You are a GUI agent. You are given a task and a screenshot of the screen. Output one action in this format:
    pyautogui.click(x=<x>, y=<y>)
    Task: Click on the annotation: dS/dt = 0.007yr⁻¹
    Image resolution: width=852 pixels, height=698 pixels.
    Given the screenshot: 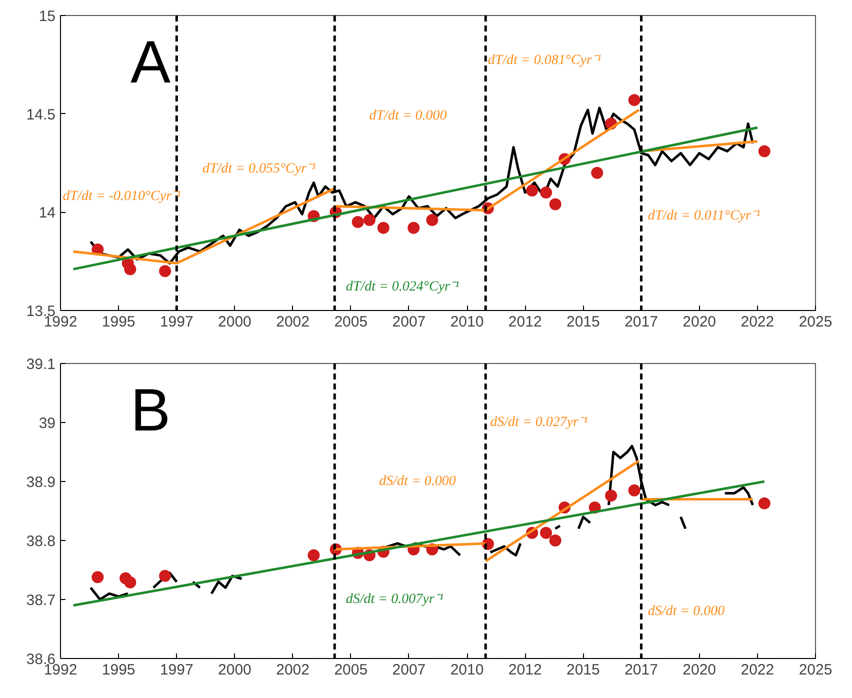 What is the action you would take?
    pyautogui.click(x=395, y=599)
    